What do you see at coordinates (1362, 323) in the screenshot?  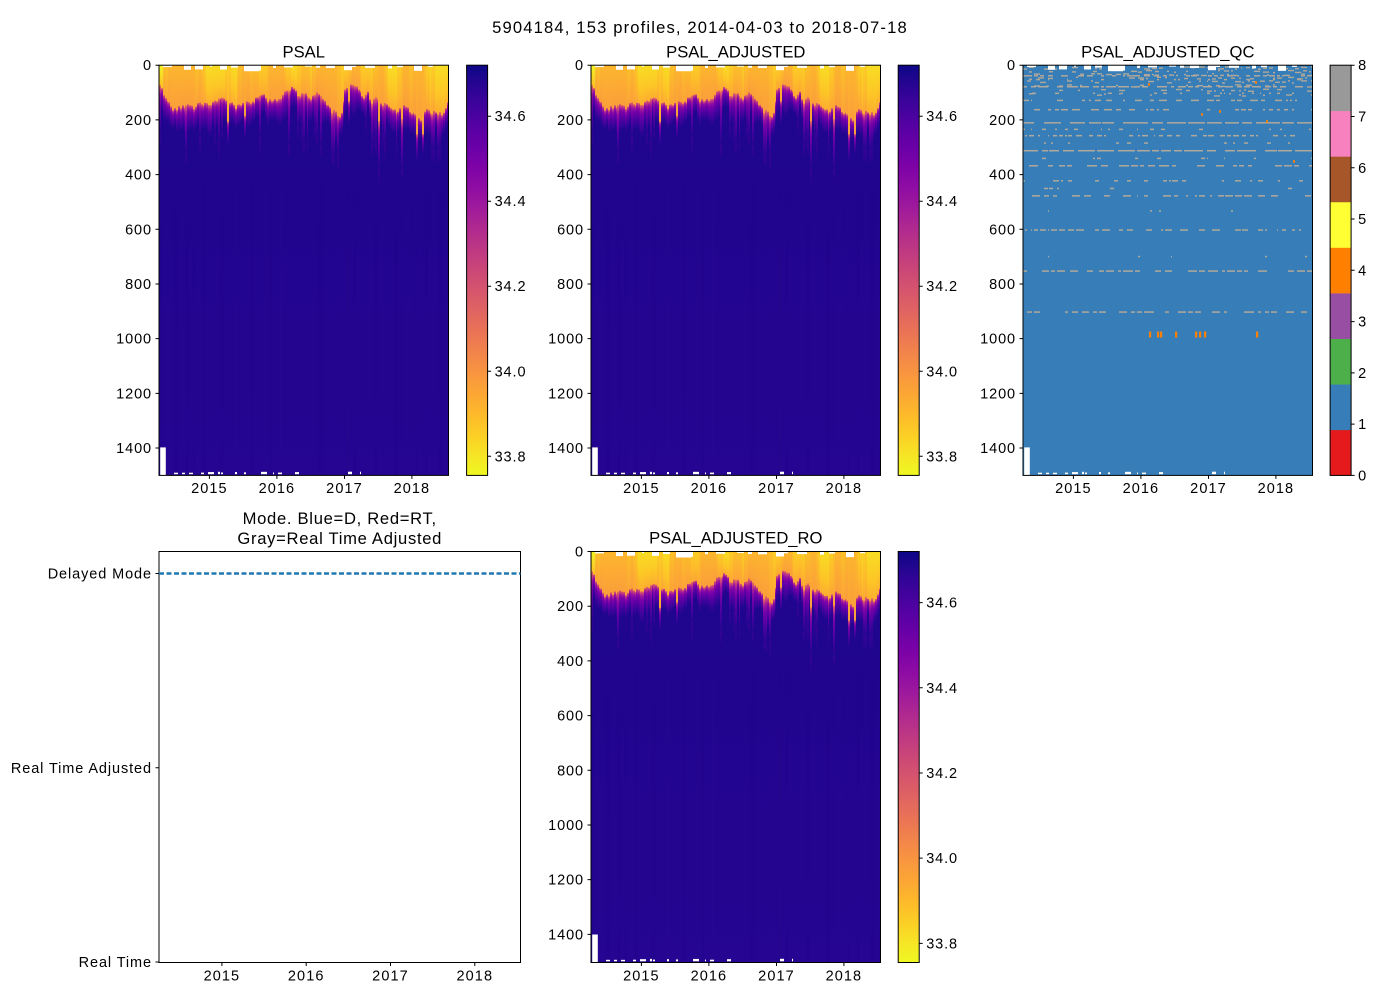 I see `svg-text: 3` at bounding box center [1362, 323].